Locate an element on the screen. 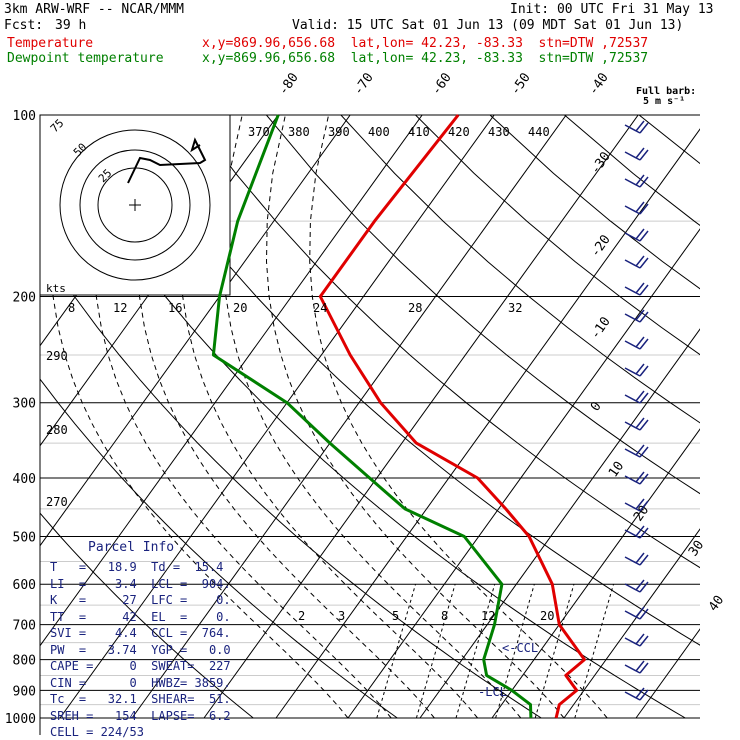 The image size is (740, 740). parcel-info-row: T = 18.9 Td = 15.4 is located at coordinates (137, 567).